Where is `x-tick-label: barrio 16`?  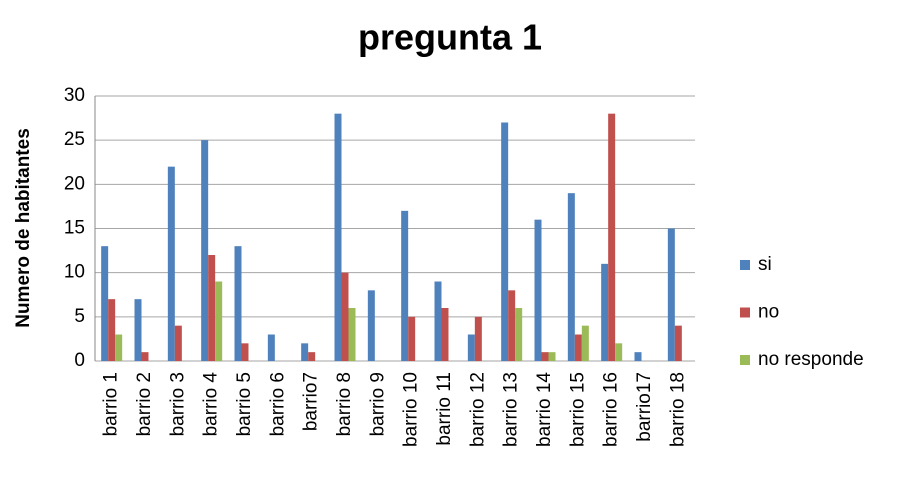 x-tick-label: barrio 16 is located at coordinates (611, 409).